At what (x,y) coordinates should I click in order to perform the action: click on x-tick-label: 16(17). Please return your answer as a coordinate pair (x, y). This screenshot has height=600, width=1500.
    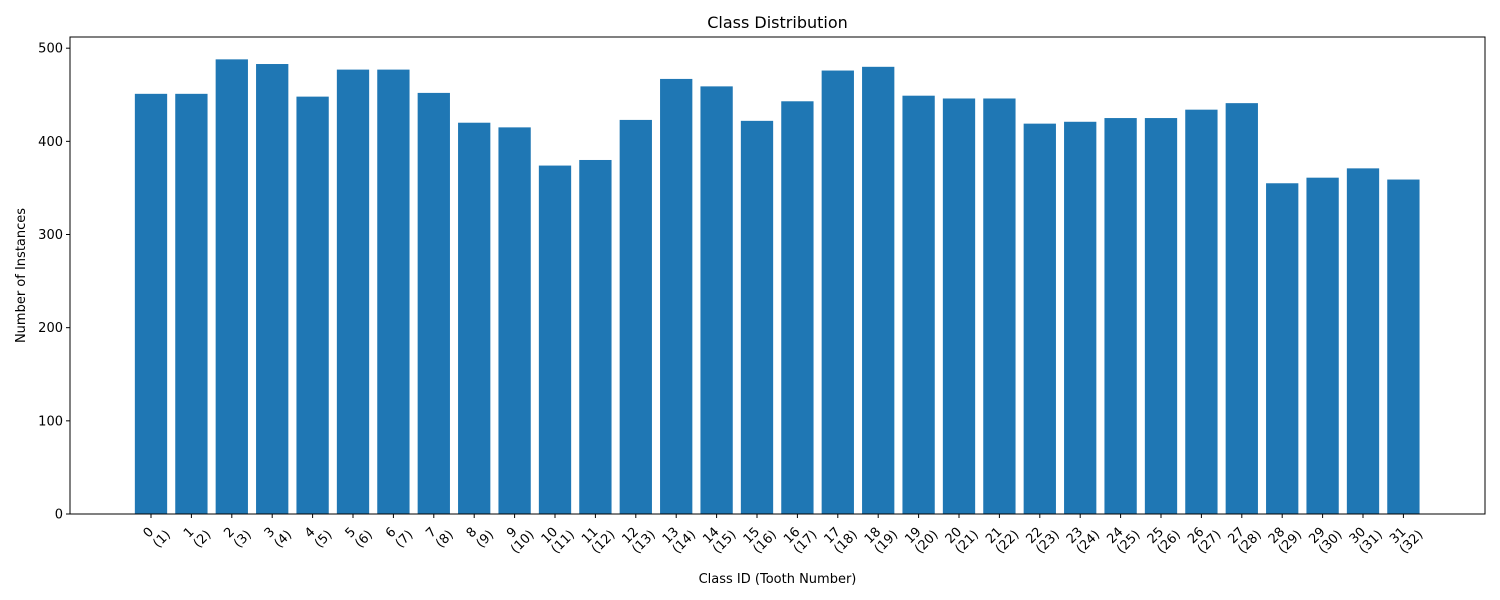
    Looking at the image, I should click on (800, 541).